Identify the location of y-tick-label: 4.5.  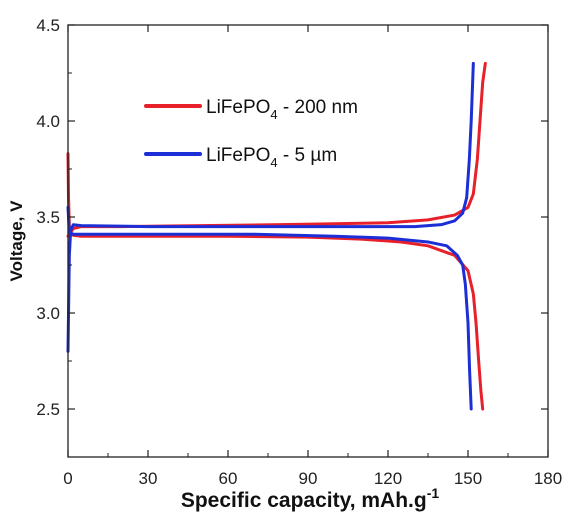
(48, 25).